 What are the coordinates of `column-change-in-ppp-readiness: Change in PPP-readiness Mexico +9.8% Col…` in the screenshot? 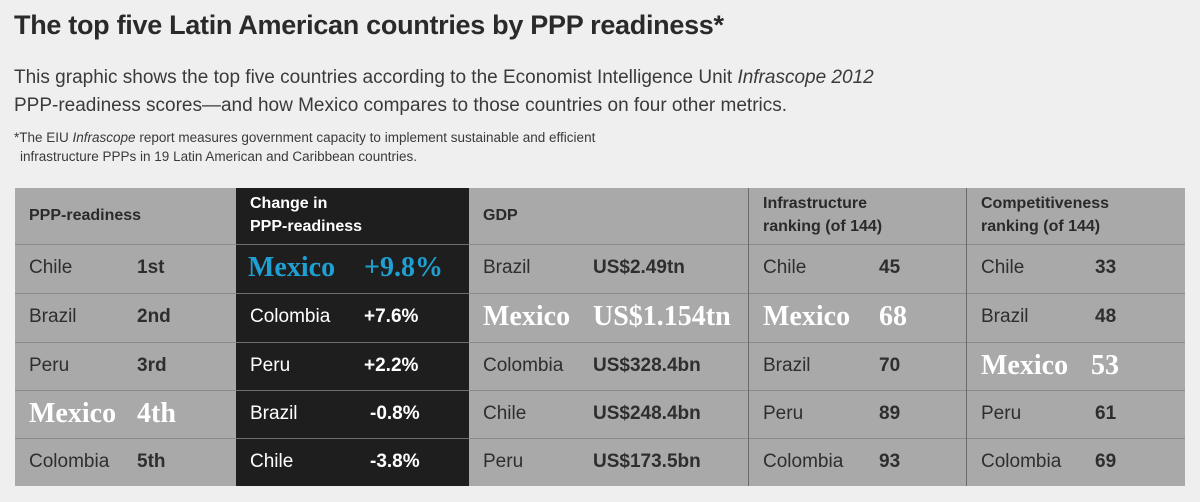 It's located at (352, 337).